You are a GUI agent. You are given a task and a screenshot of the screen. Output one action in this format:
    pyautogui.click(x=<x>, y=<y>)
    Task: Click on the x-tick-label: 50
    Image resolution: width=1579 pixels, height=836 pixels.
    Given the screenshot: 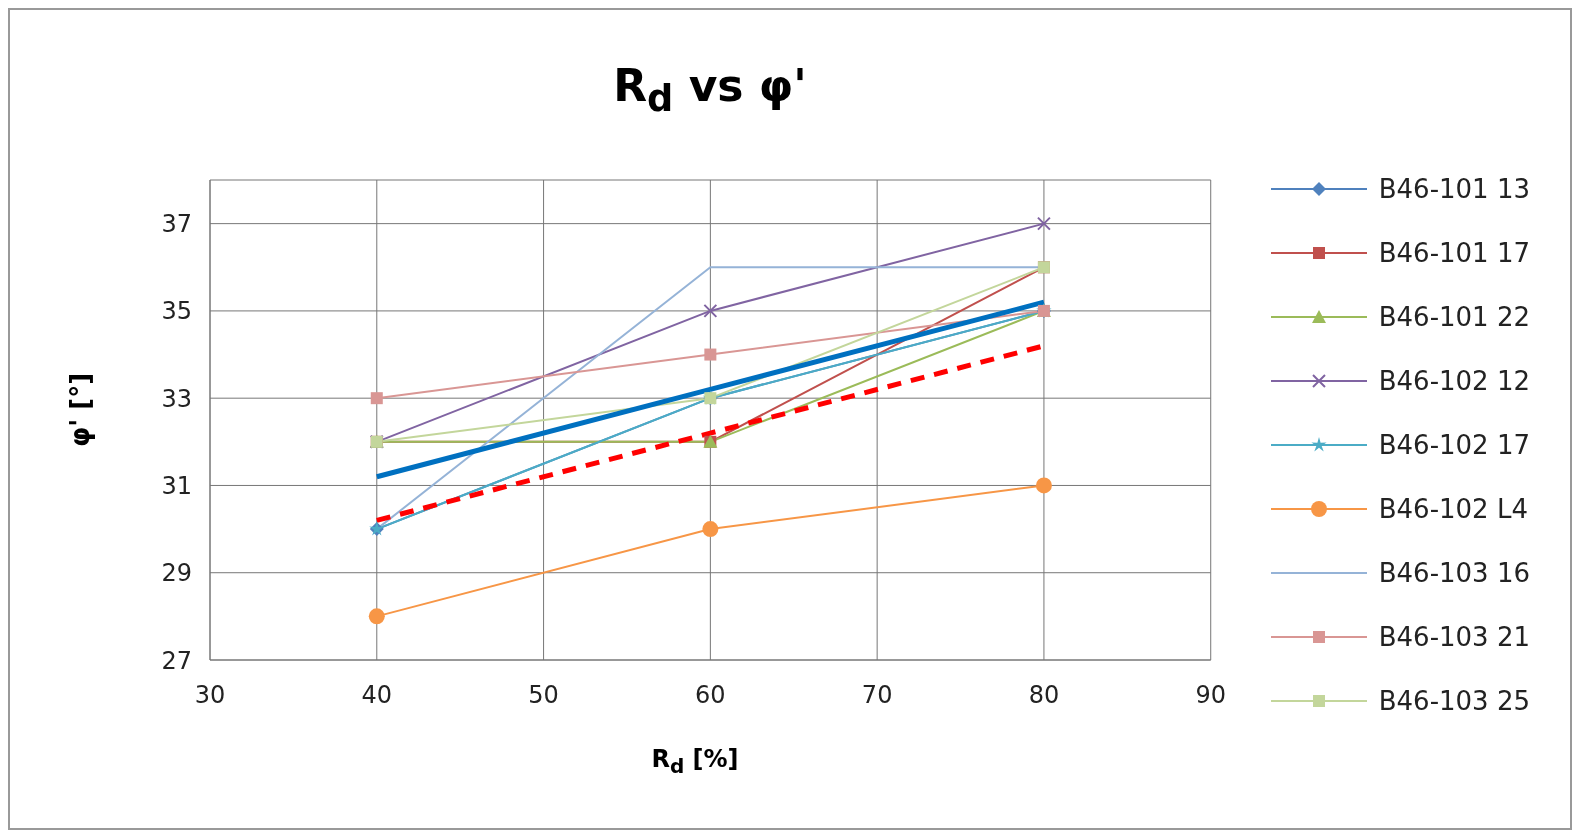 What is the action you would take?
    pyautogui.click(x=543, y=695)
    